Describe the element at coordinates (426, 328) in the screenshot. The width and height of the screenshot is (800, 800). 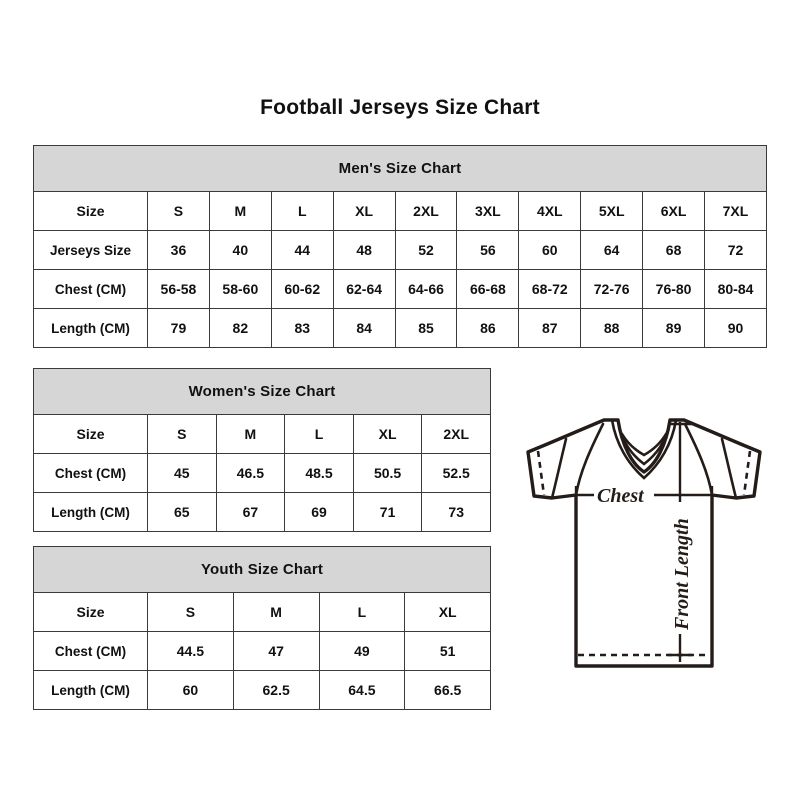
I see `table-cell: 85` at that location.